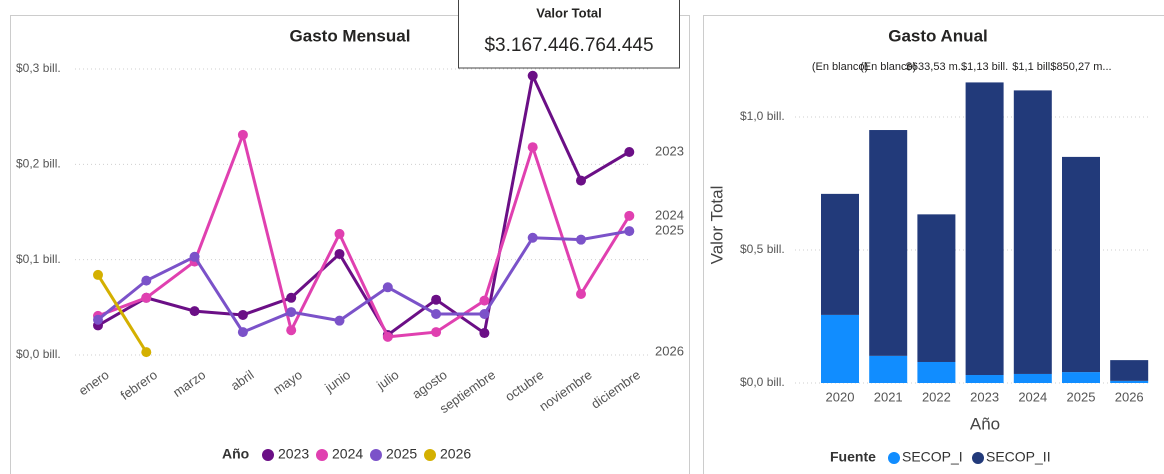  What do you see at coordinates (840, 396) in the screenshot?
I see `x-tick-label: 2020` at bounding box center [840, 396].